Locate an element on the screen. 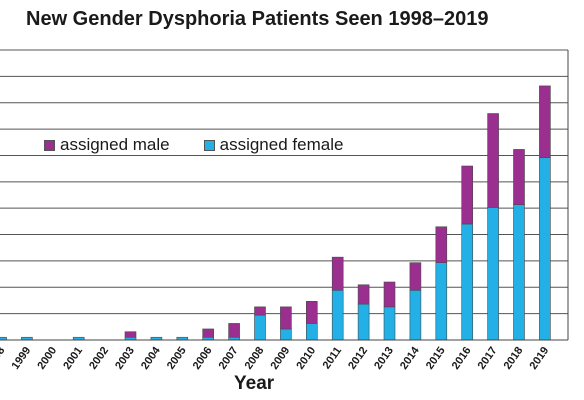 The width and height of the screenshot is (584, 400). bar-female-2012 is located at coordinates (363, 322).